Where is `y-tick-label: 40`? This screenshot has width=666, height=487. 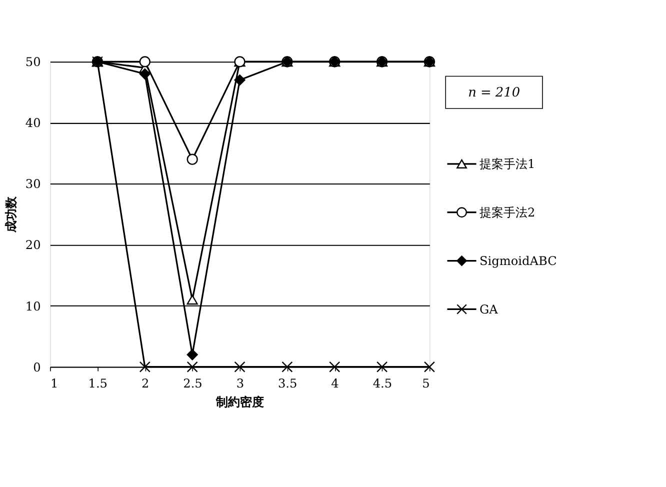 y-tick-label: 40 is located at coordinates (33, 123).